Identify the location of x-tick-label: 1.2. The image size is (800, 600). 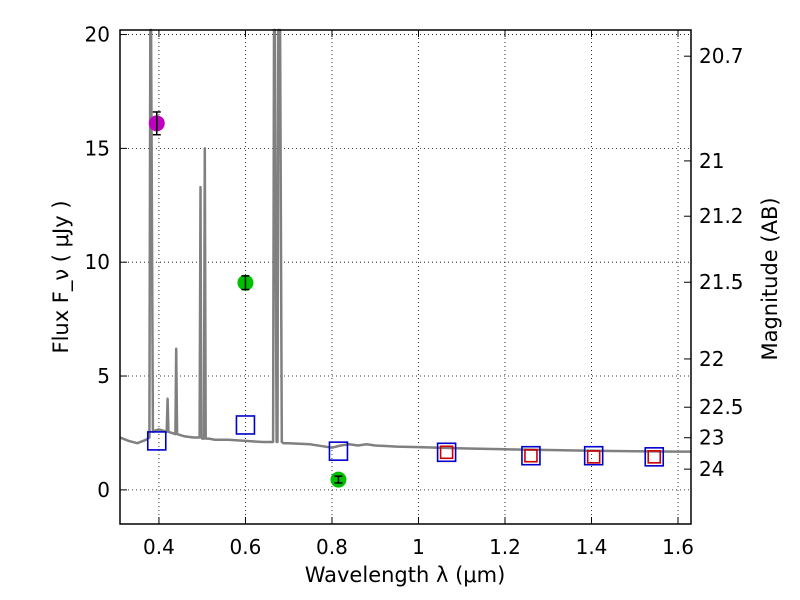
(505, 547).